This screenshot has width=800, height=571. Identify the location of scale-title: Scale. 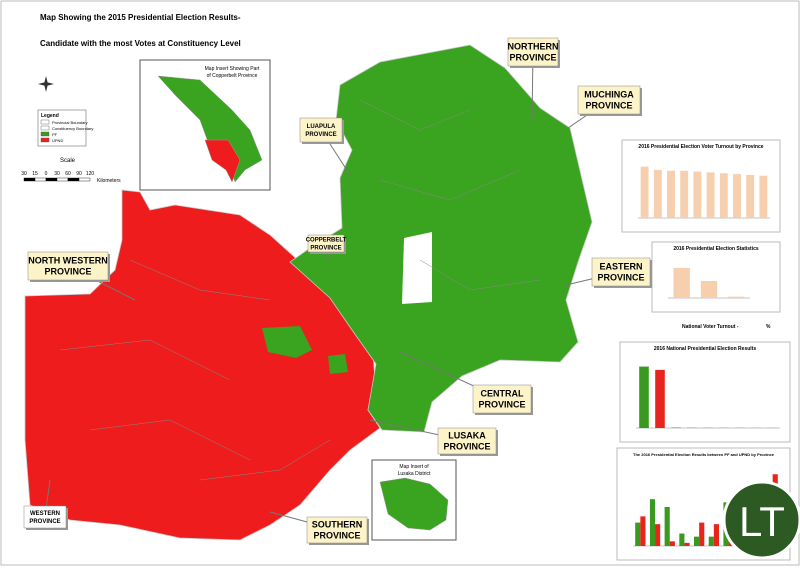
(68, 161).